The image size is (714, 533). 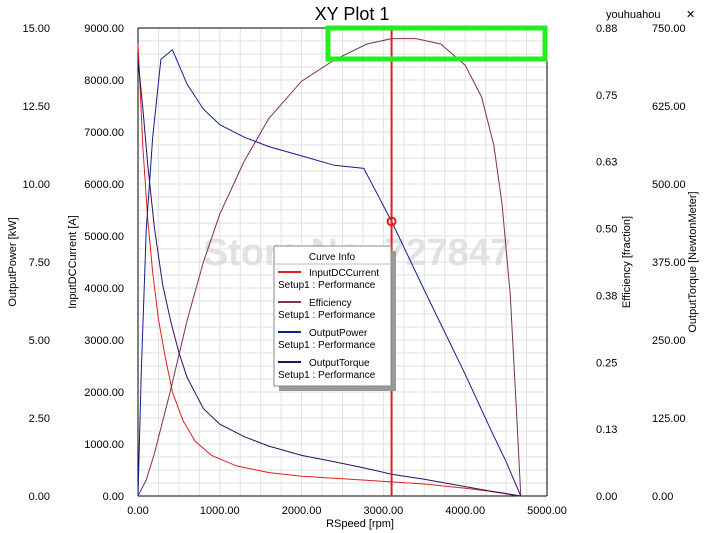 I want to click on y-axis-label-efficiency: Efficiency [fraction], so click(x=627, y=262).